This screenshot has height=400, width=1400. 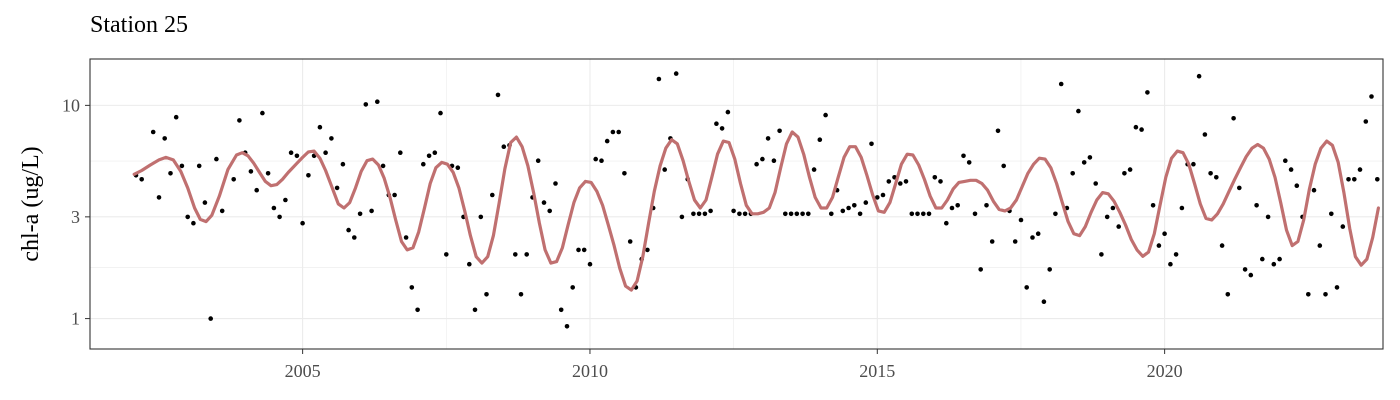 What do you see at coordinates (303, 371) in the screenshot?
I see `x-tick-label: 2005` at bounding box center [303, 371].